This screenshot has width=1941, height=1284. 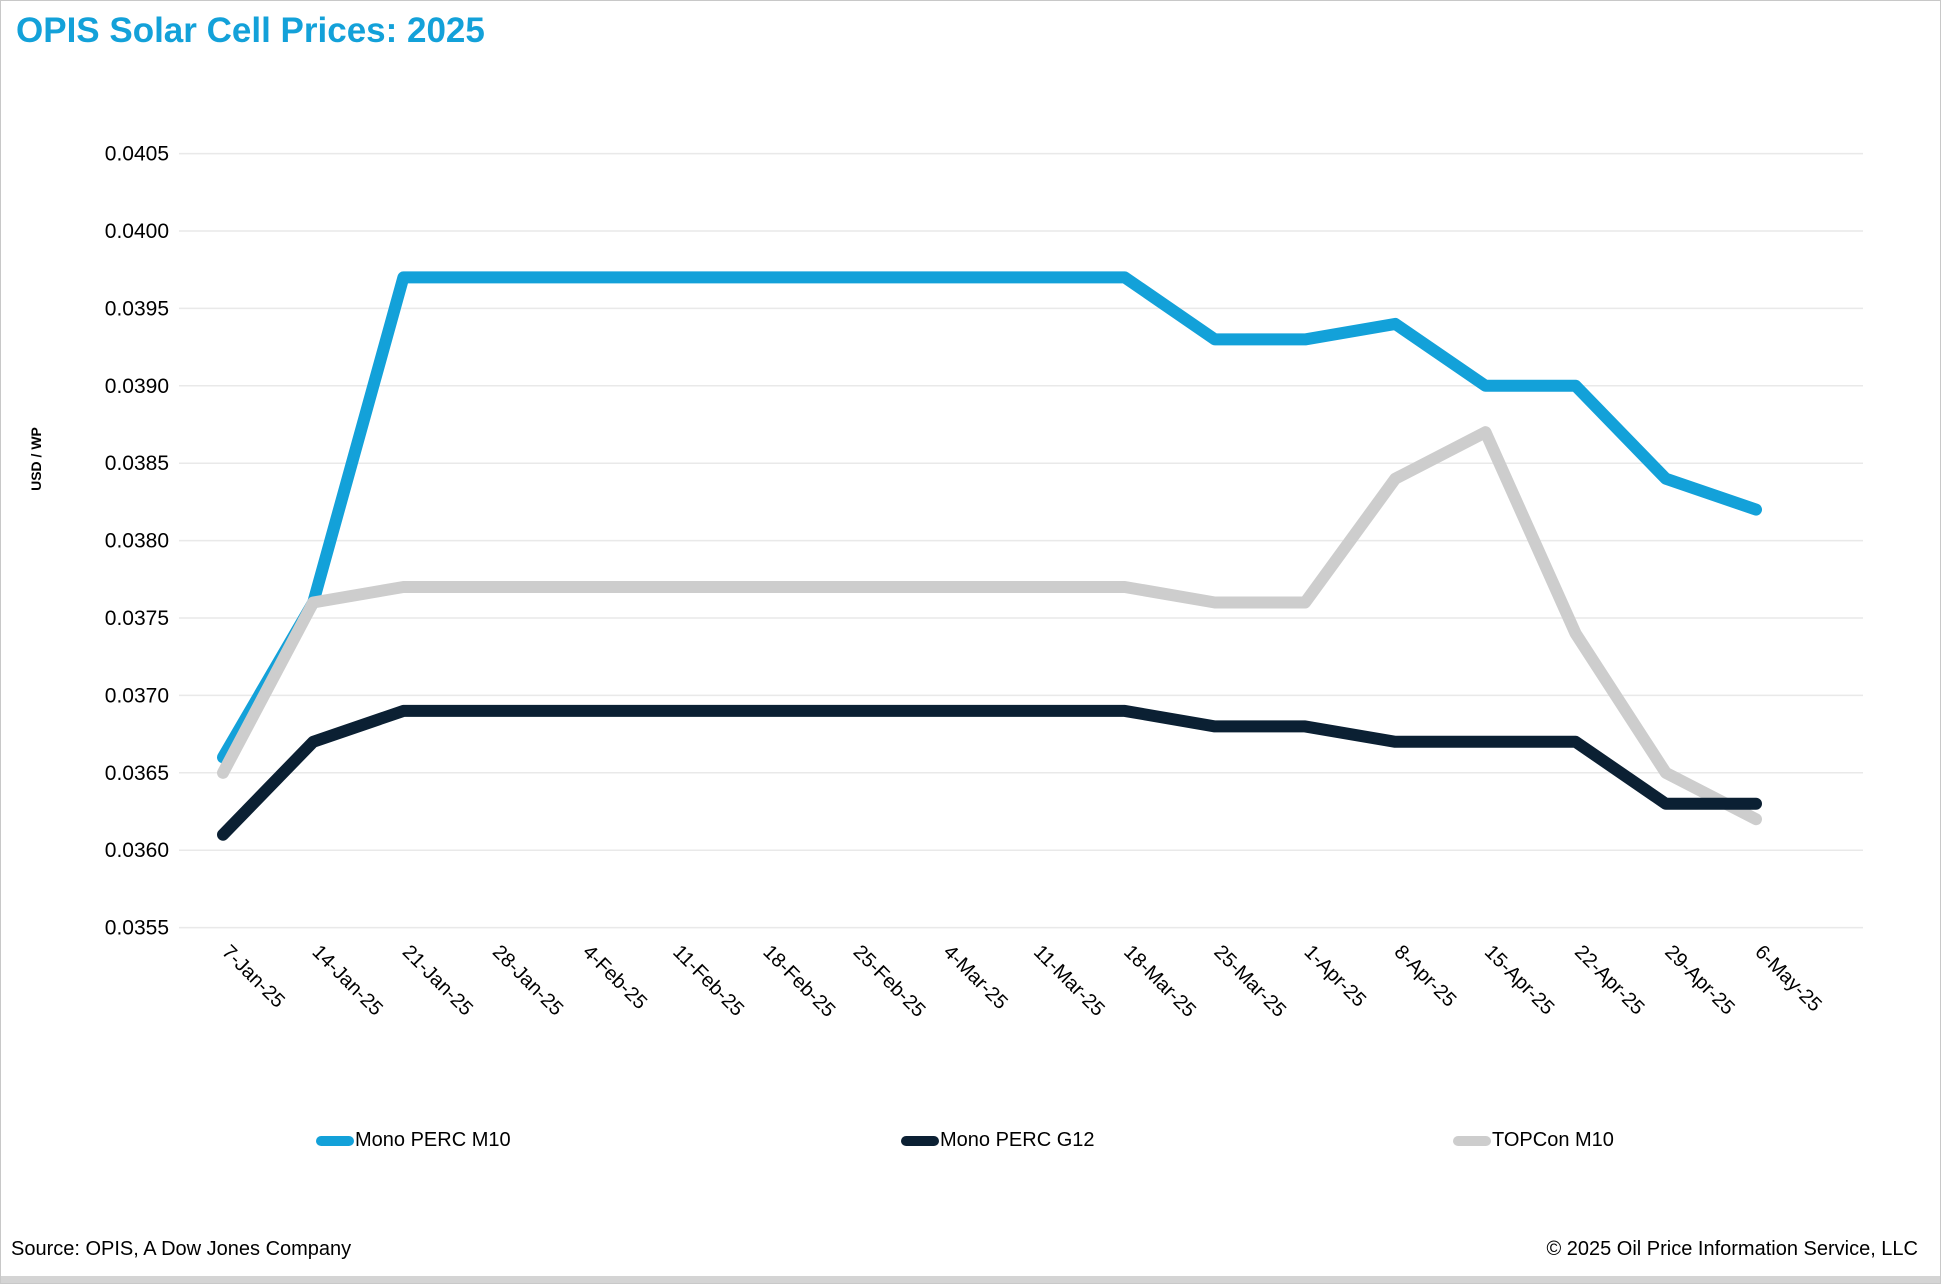 I want to click on y-tick-label: 0.0355, so click(x=137, y=928).